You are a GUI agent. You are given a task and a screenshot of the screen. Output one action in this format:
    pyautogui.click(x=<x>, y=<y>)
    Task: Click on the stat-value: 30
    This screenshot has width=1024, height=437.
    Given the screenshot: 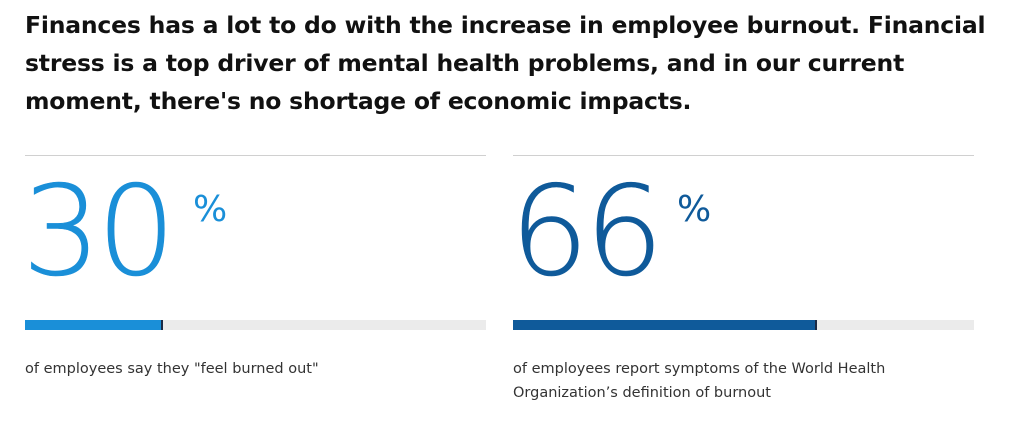 What is the action you would take?
    pyautogui.click(x=99, y=232)
    